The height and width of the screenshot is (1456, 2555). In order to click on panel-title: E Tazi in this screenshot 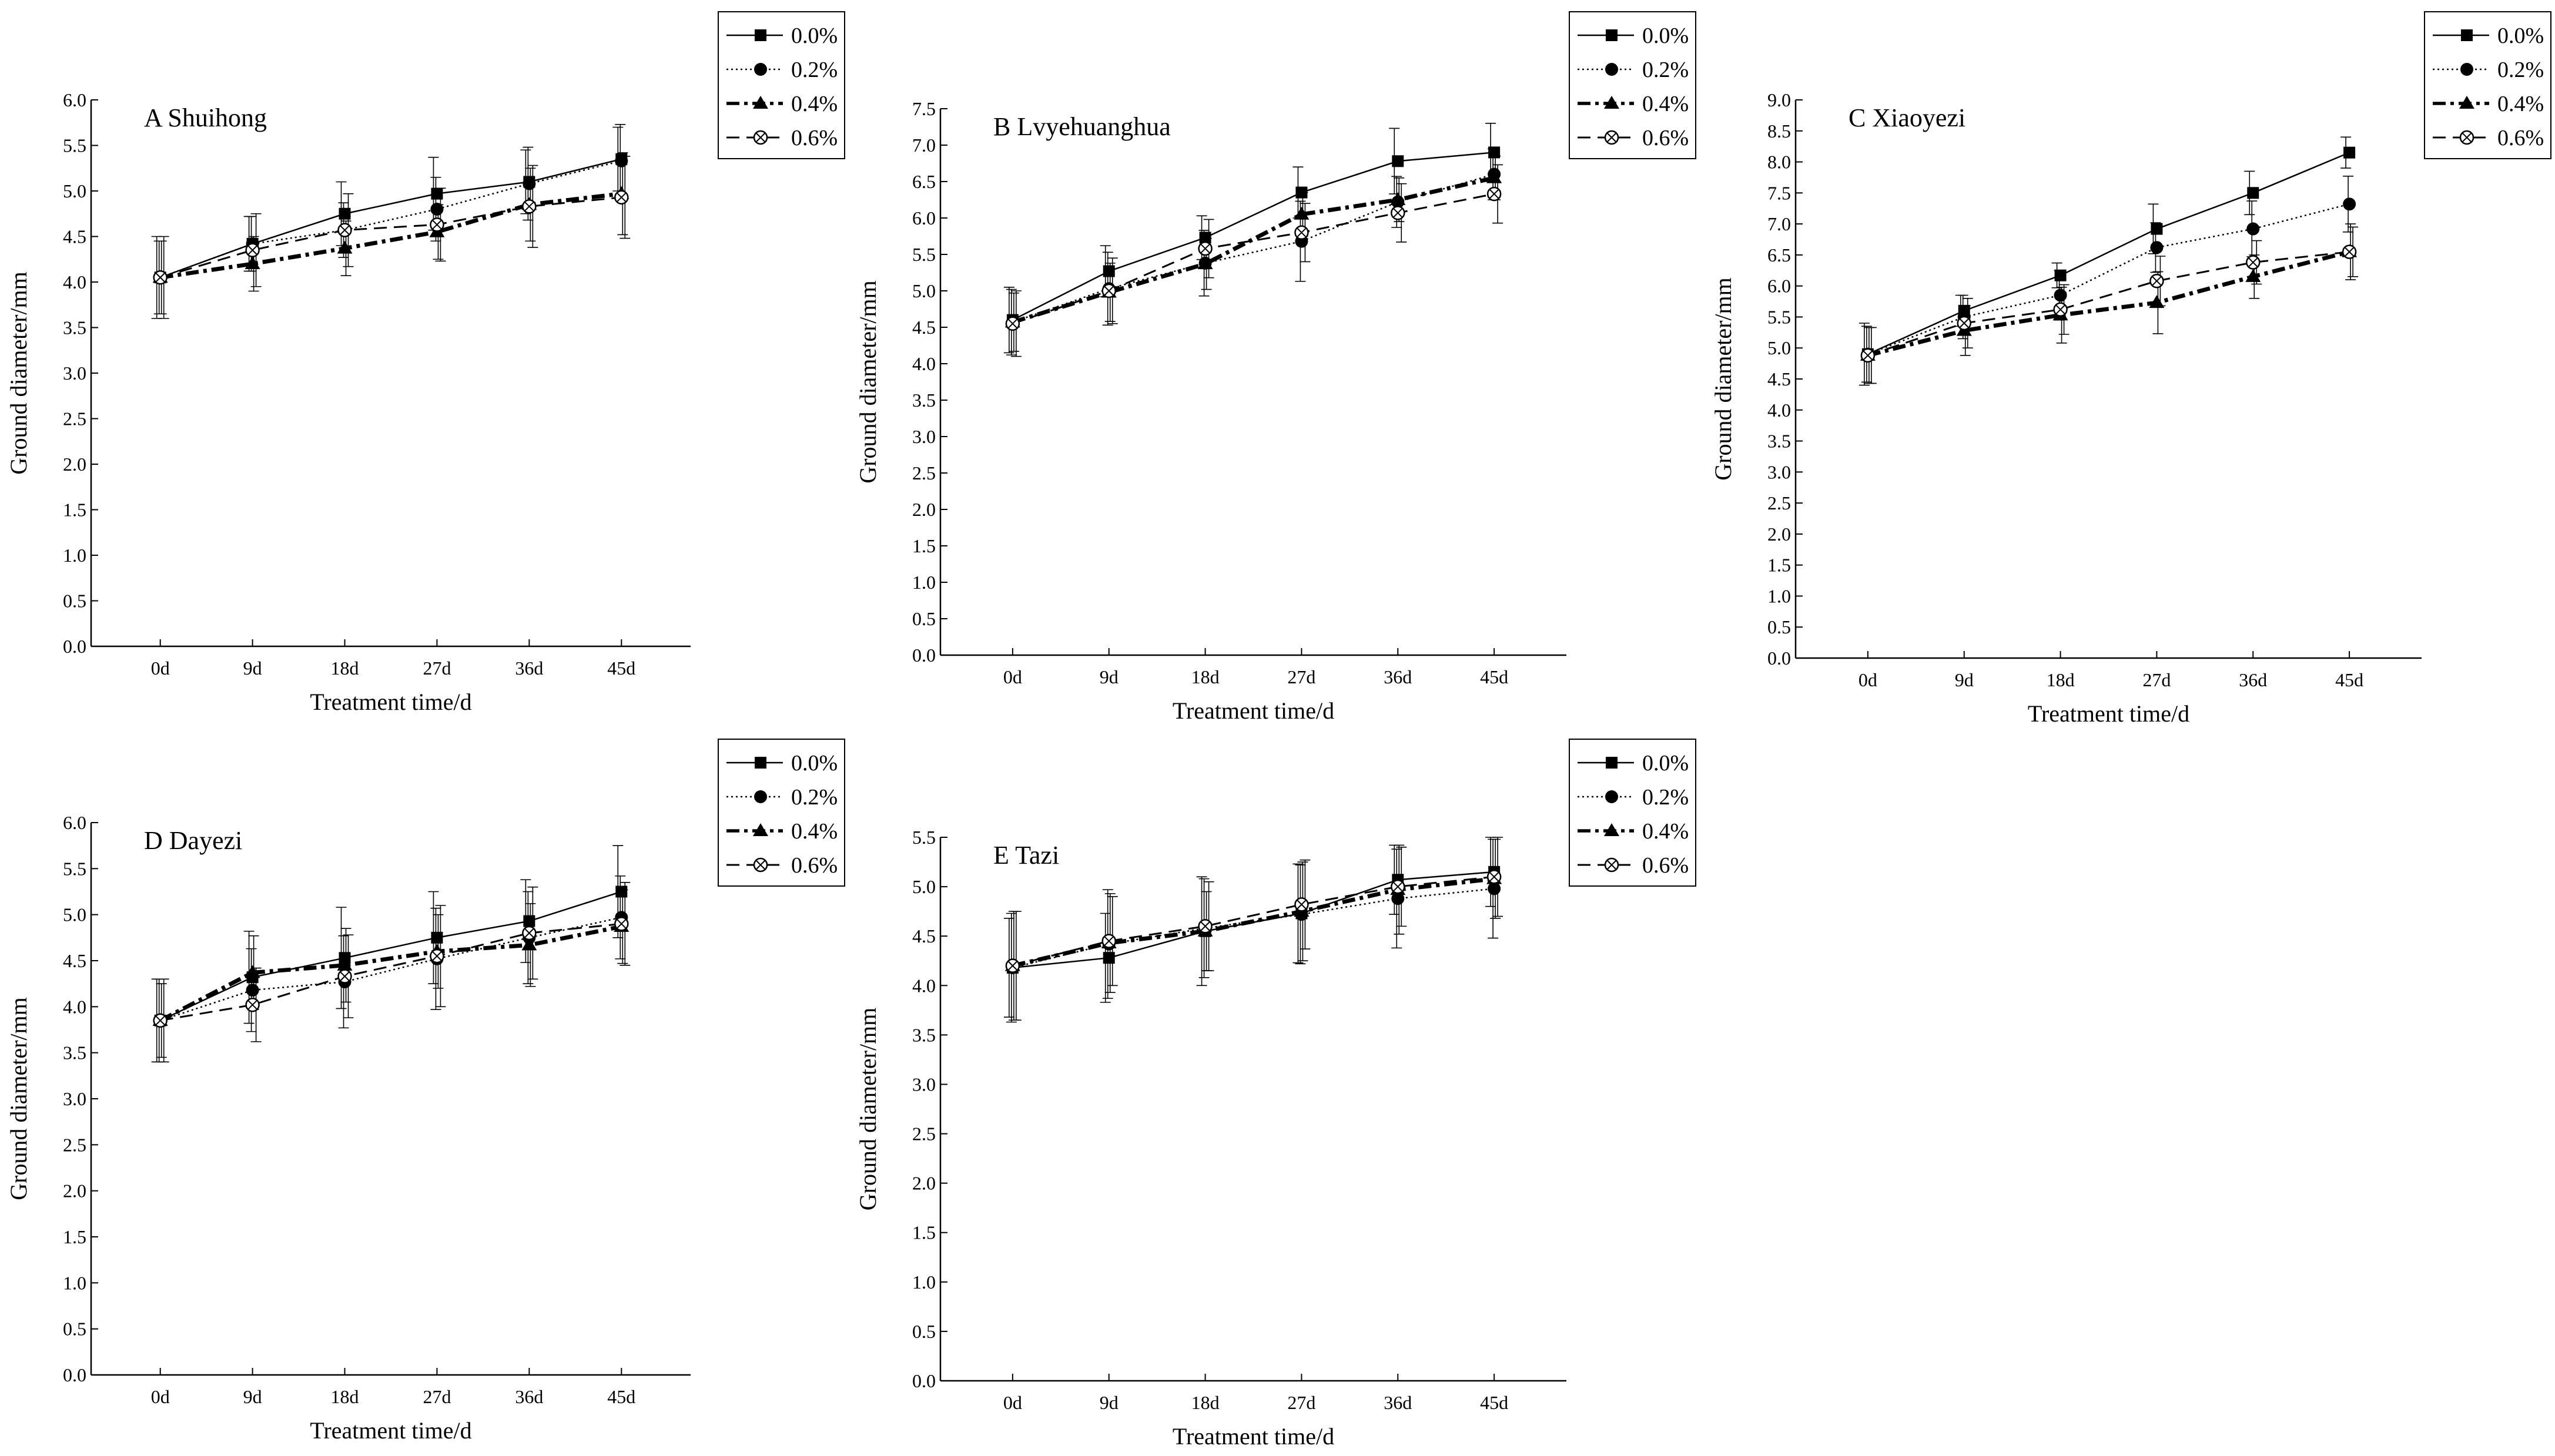, I will do `click(1026, 855)`.